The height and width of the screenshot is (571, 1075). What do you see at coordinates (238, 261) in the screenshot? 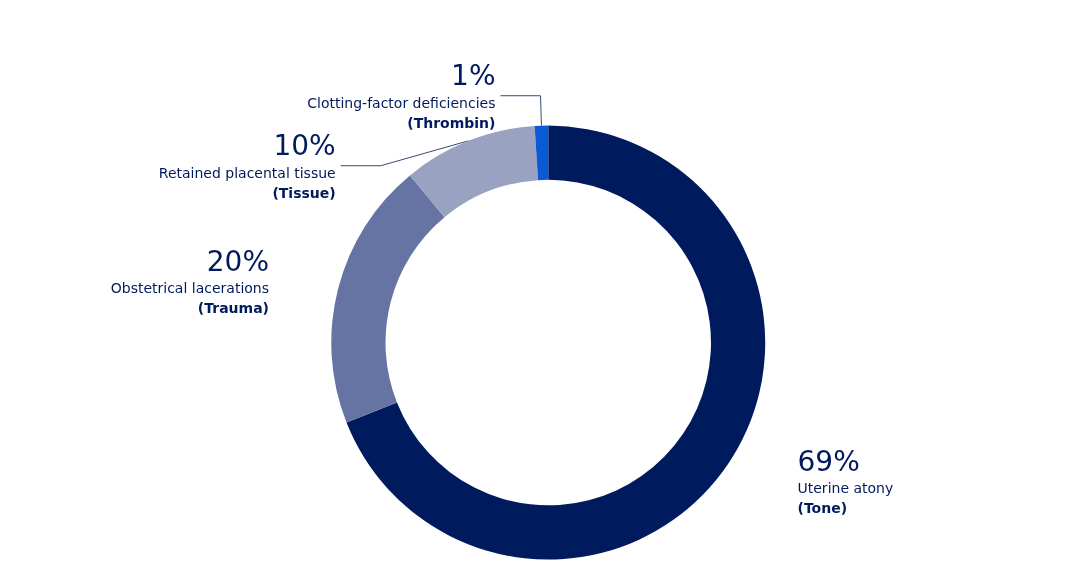
I see `data-label: 20%` at bounding box center [238, 261].